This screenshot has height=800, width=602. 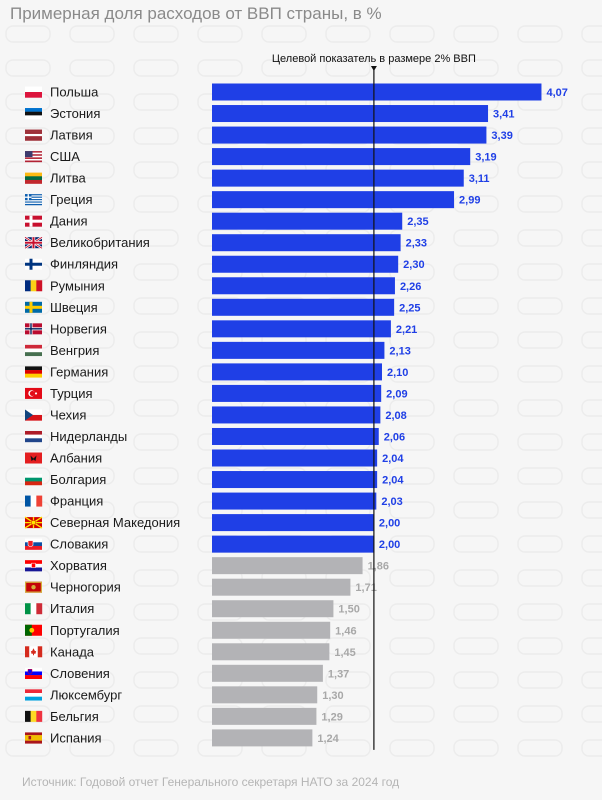 I want to click on flag-de-icon, so click(x=33, y=372).